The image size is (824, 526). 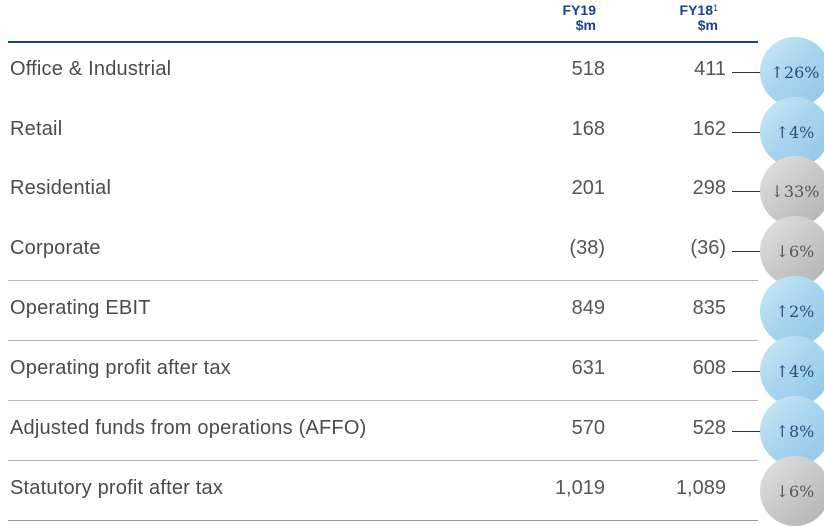 I want to click on table-row: Residential 201 298, so click(x=388, y=191).